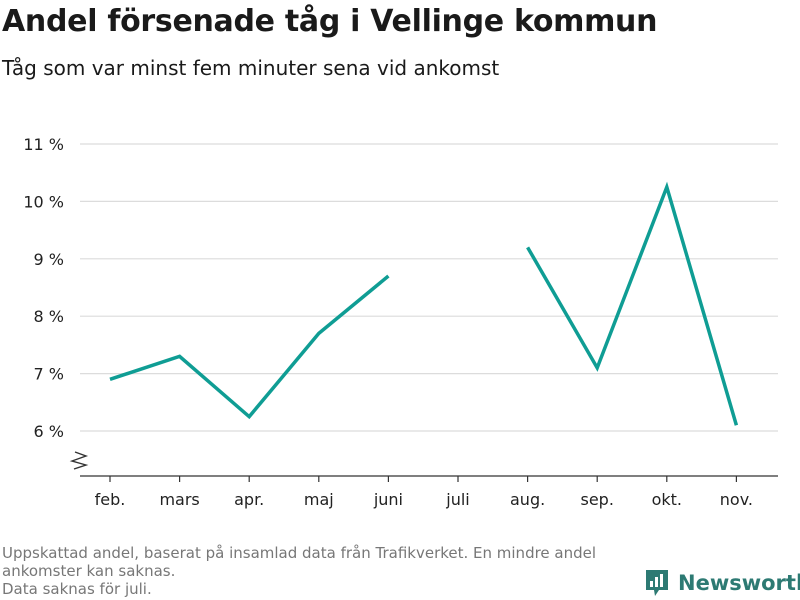 This screenshot has width=800, height=600. I want to click on brand-logo: Newsworthy, so click(722, 583).